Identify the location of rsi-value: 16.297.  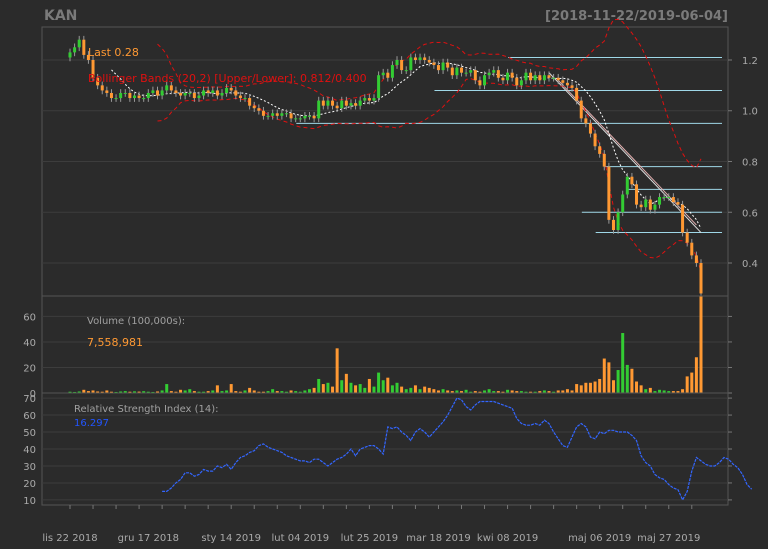
(91, 423).